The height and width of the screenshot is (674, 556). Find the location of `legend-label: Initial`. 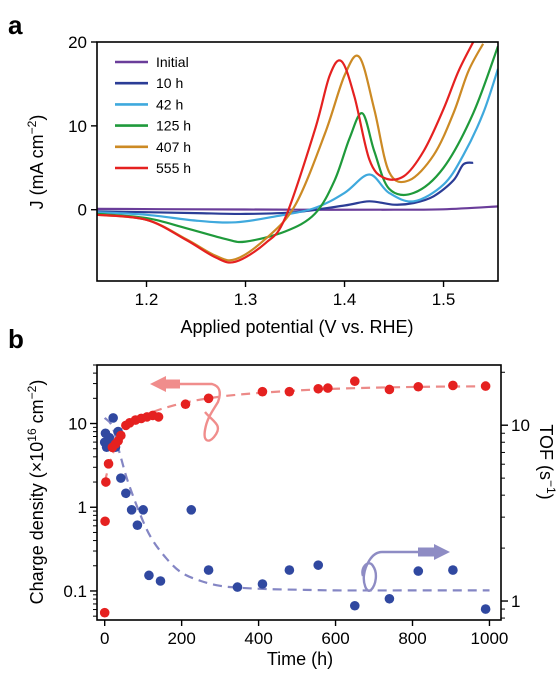

legend-label: Initial is located at coordinates (172, 62).